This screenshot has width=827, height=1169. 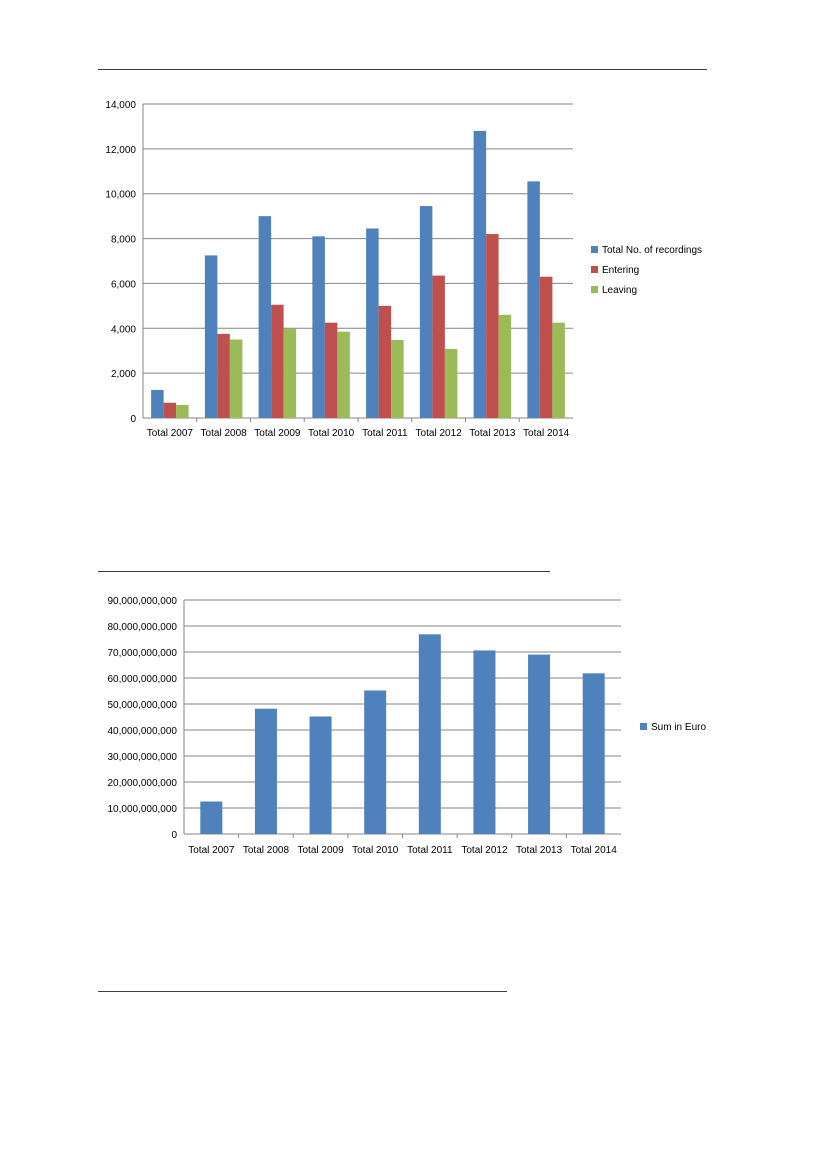 I want to click on chart1-x-tick-label: Total 2009, so click(x=277, y=433).